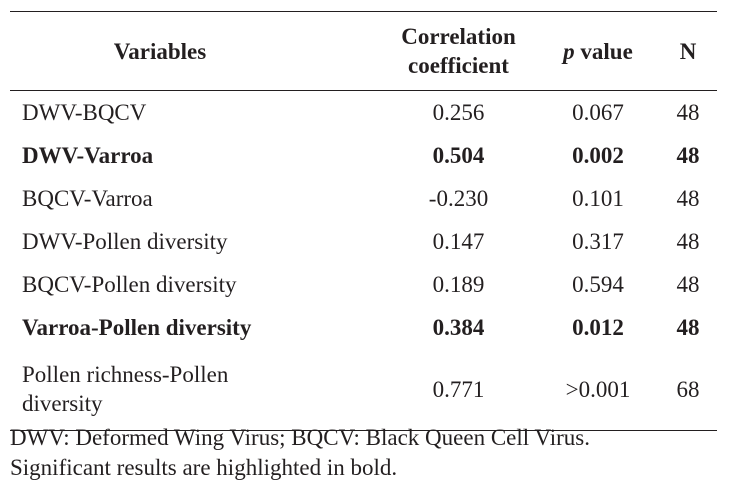 The height and width of the screenshot is (500, 729). What do you see at coordinates (598, 155) in the screenshot?
I see `cell-p-value: 0.002` at bounding box center [598, 155].